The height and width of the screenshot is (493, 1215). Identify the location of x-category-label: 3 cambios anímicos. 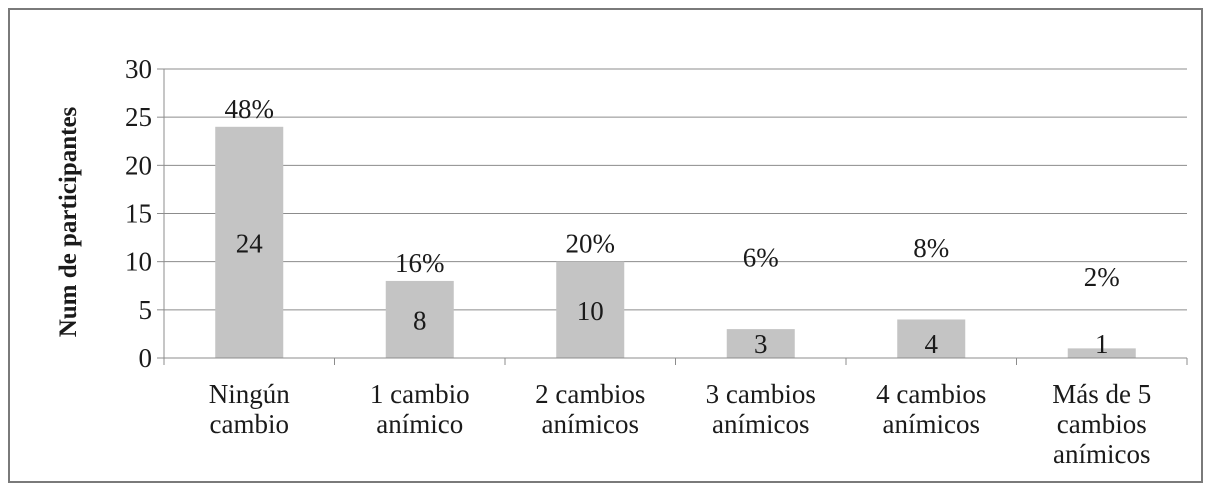
(761, 409).